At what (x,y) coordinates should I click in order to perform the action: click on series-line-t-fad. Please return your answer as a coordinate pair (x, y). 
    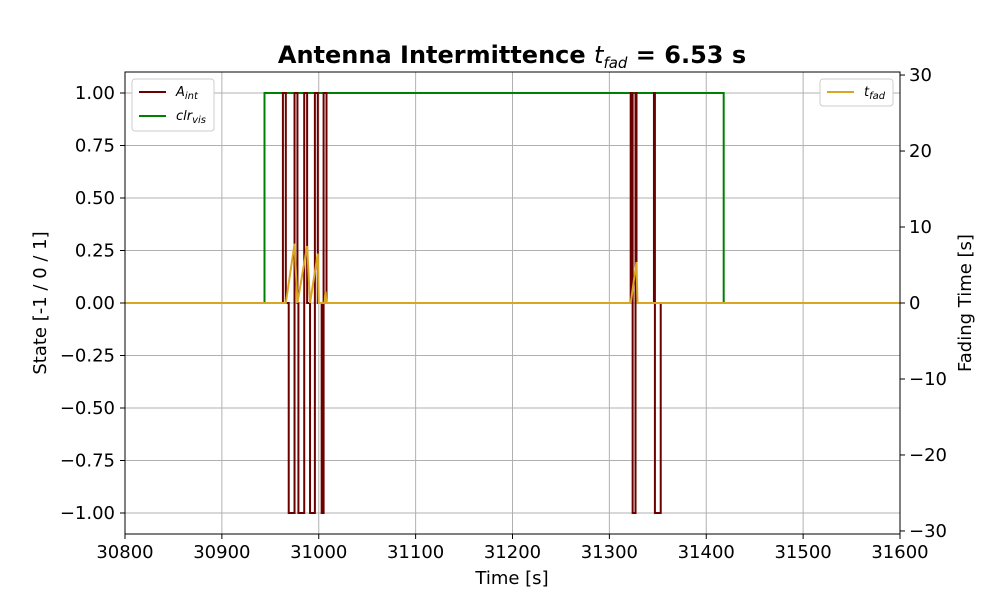
    Looking at the image, I should click on (512, 273).